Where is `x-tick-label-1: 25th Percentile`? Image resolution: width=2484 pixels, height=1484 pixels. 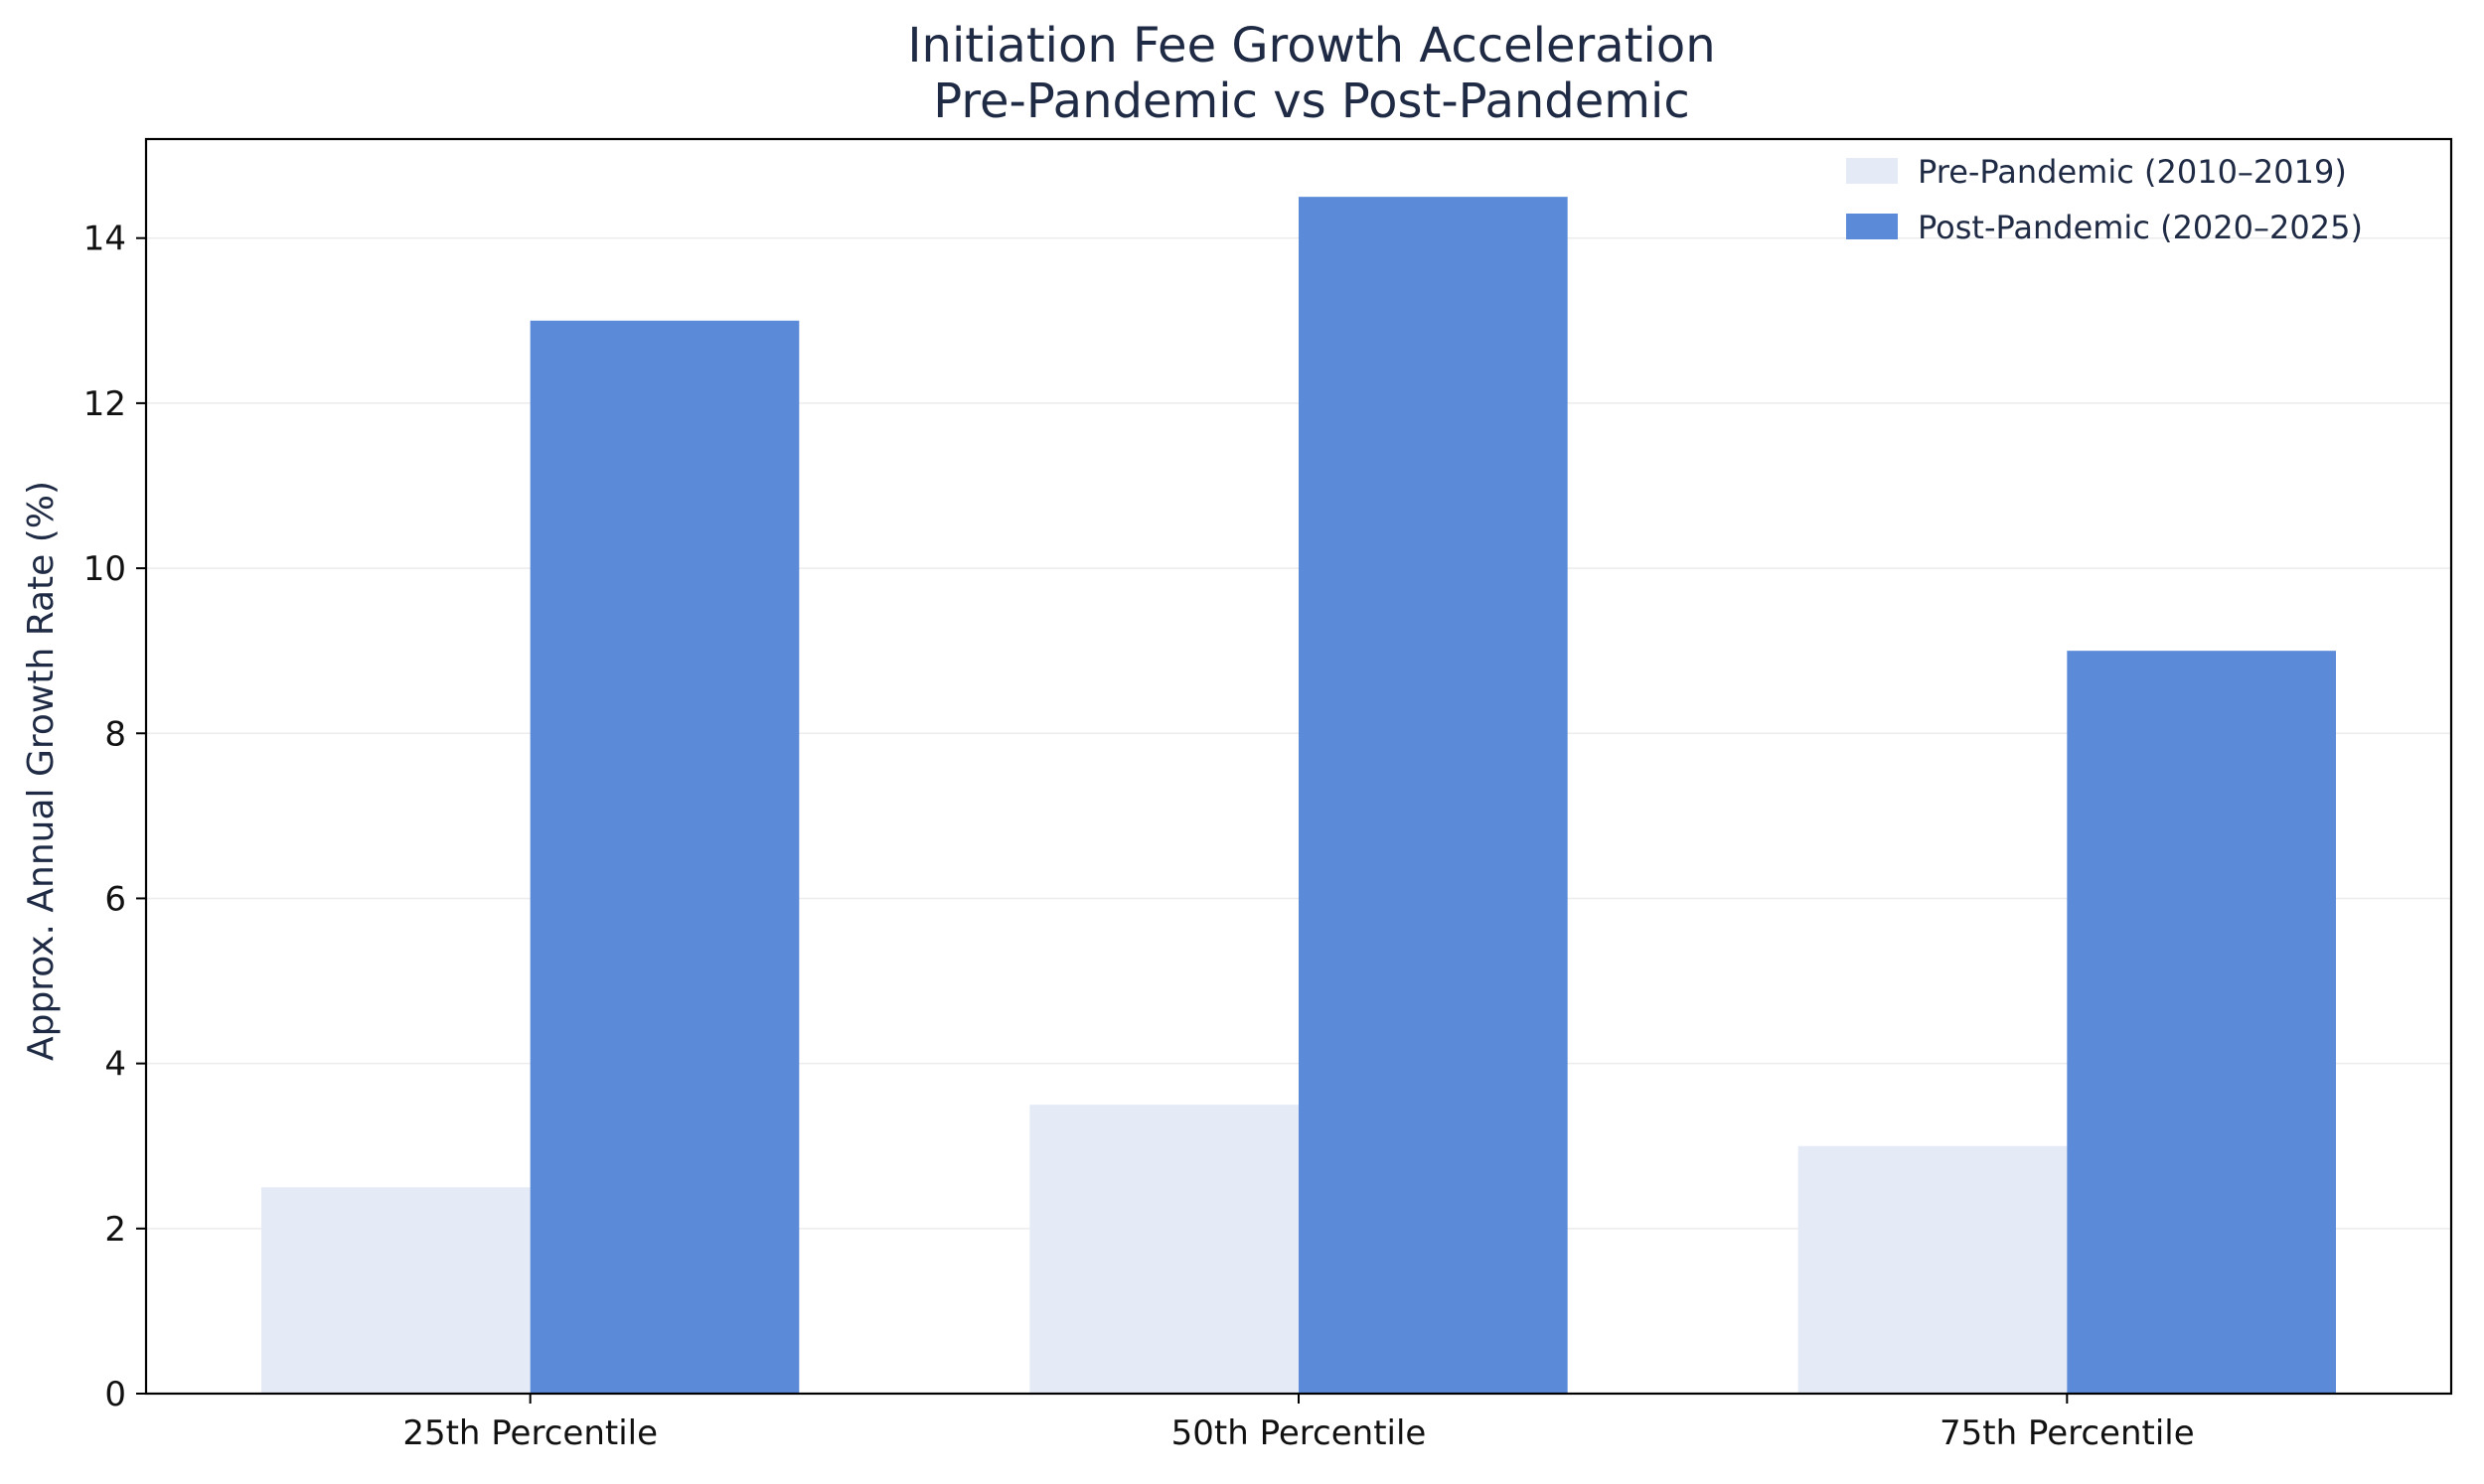 x-tick-label-1: 25th Percentile is located at coordinates (530, 1433).